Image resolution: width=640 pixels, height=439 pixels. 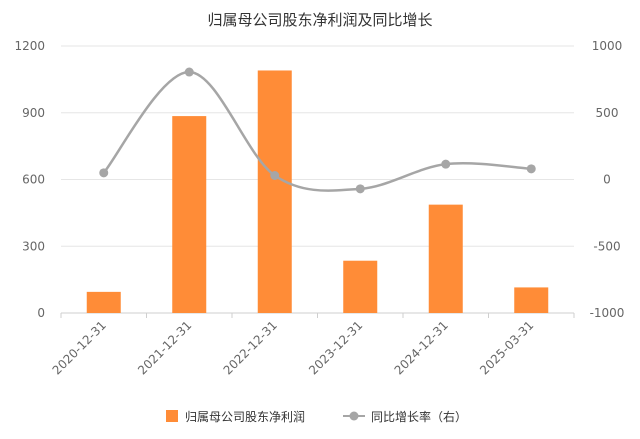 What do you see at coordinates (29, 46) in the screenshot?
I see `left-tick-label: 1200` at bounding box center [29, 46].